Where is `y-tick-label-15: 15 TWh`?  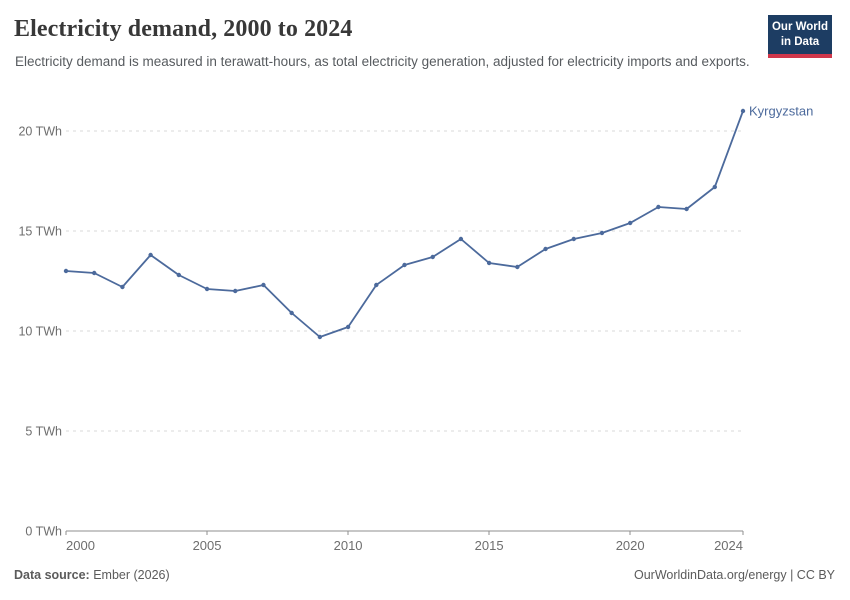
y-tick-label-15: 15 TWh is located at coordinates (40, 232).